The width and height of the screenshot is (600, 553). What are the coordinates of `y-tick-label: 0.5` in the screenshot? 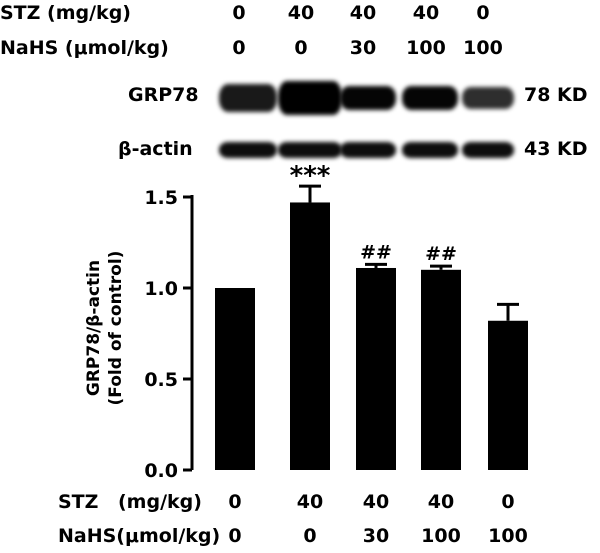 It's located at (161, 380).